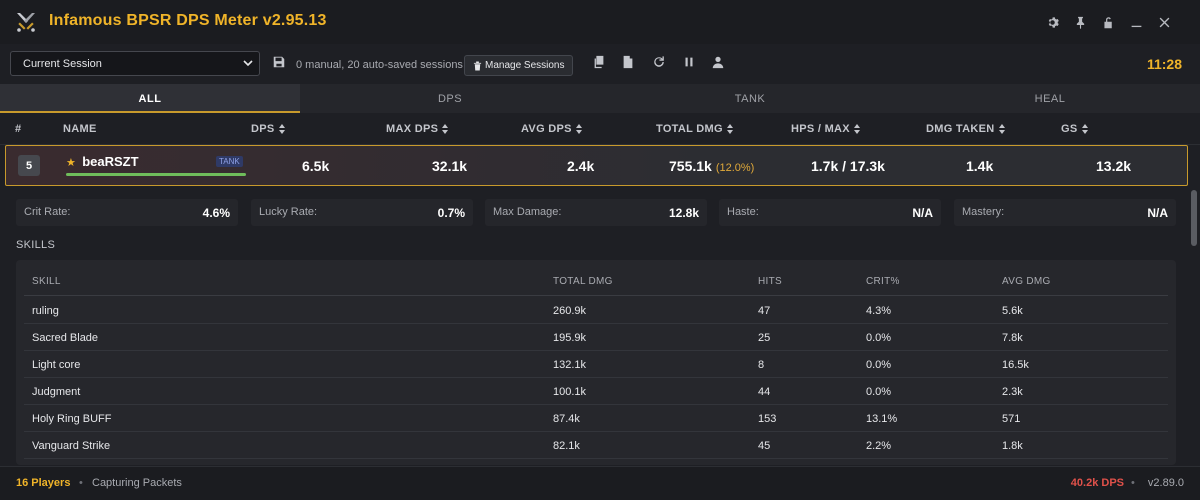 This screenshot has width=1200, height=500. What do you see at coordinates (229, 161) in the screenshot?
I see `role-badge: TANK` at bounding box center [229, 161].